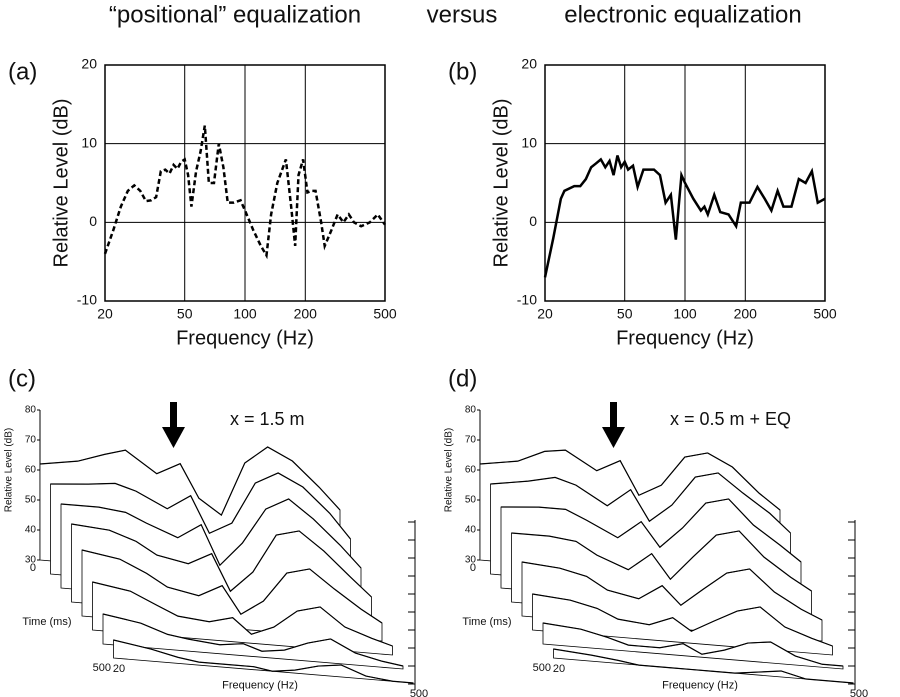  Describe the element at coordinates (462, 378) in the screenshot. I see `panel-label: (d)` at that location.